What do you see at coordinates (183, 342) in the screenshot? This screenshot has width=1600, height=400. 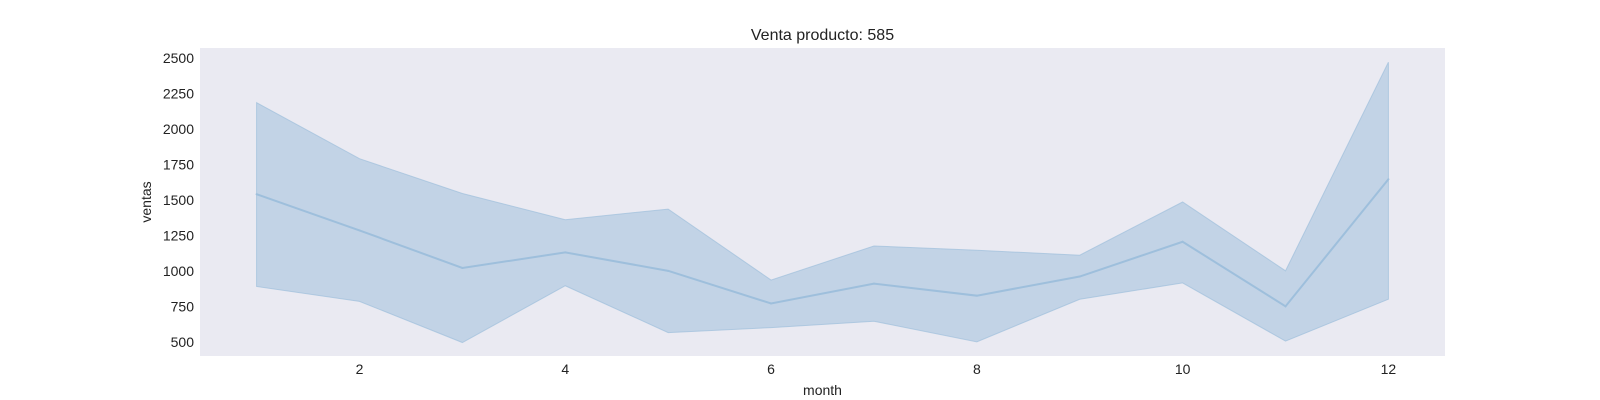 I see `y-tick-label: 500` at bounding box center [183, 342].